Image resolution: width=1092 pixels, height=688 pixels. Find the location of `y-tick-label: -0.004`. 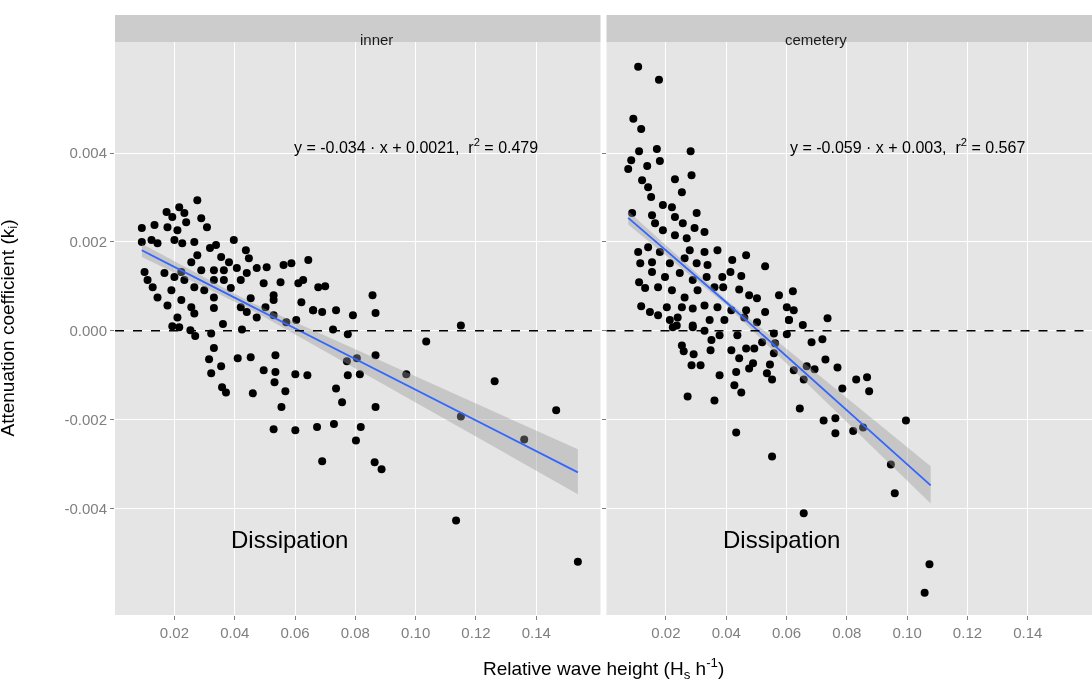

y-tick-label: -0.004 is located at coordinates (85, 508).